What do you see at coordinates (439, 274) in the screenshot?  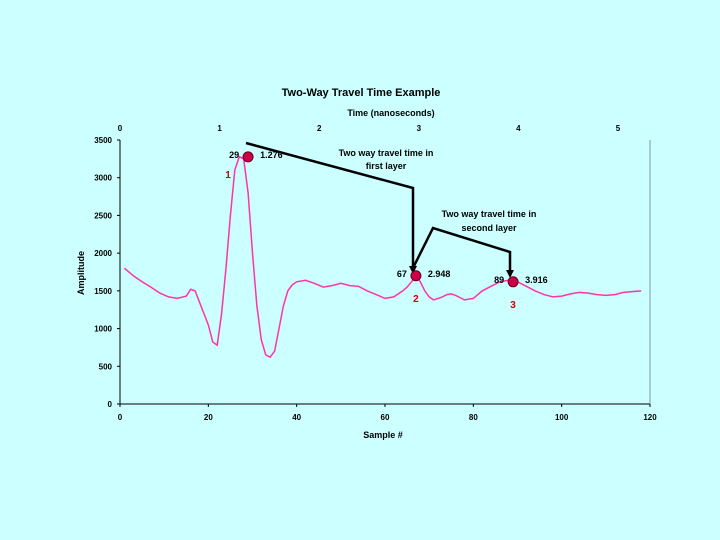 I see `marker-time-label-2: 2.948` at bounding box center [439, 274].